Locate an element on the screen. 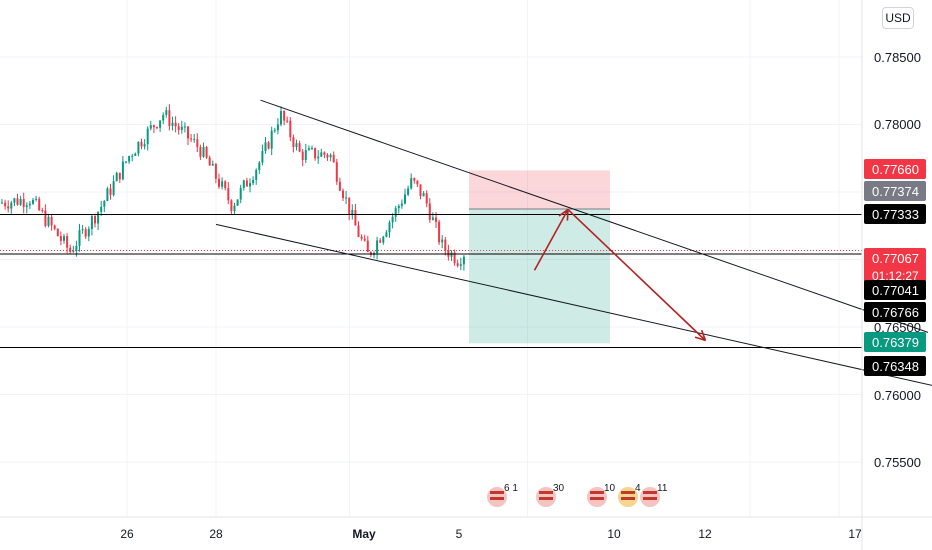 The image size is (932, 550). time-tick-label: May is located at coordinates (364, 534).